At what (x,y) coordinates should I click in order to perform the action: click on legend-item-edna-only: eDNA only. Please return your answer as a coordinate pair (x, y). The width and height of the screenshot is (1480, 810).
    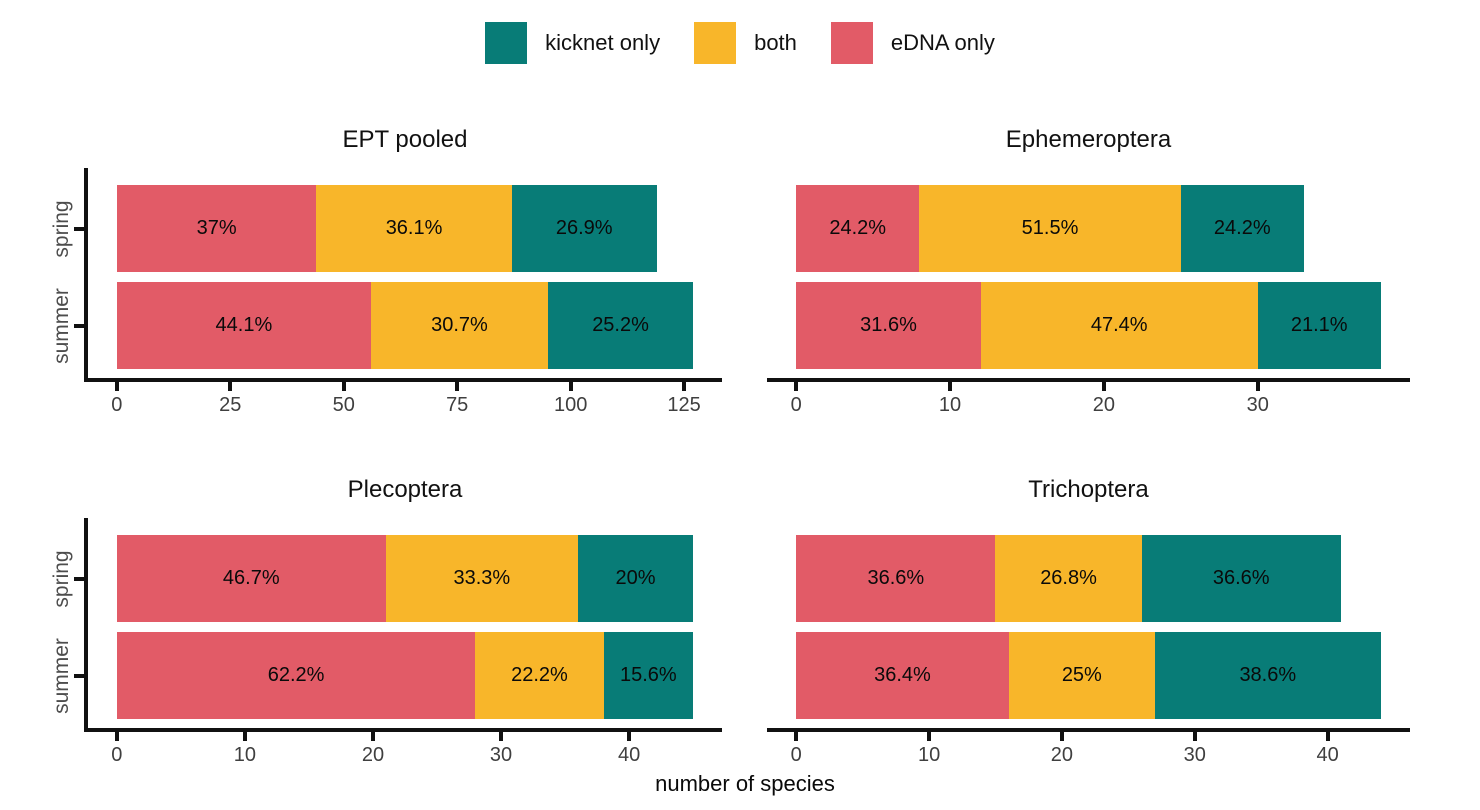
    Looking at the image, I should click on (912, 43).